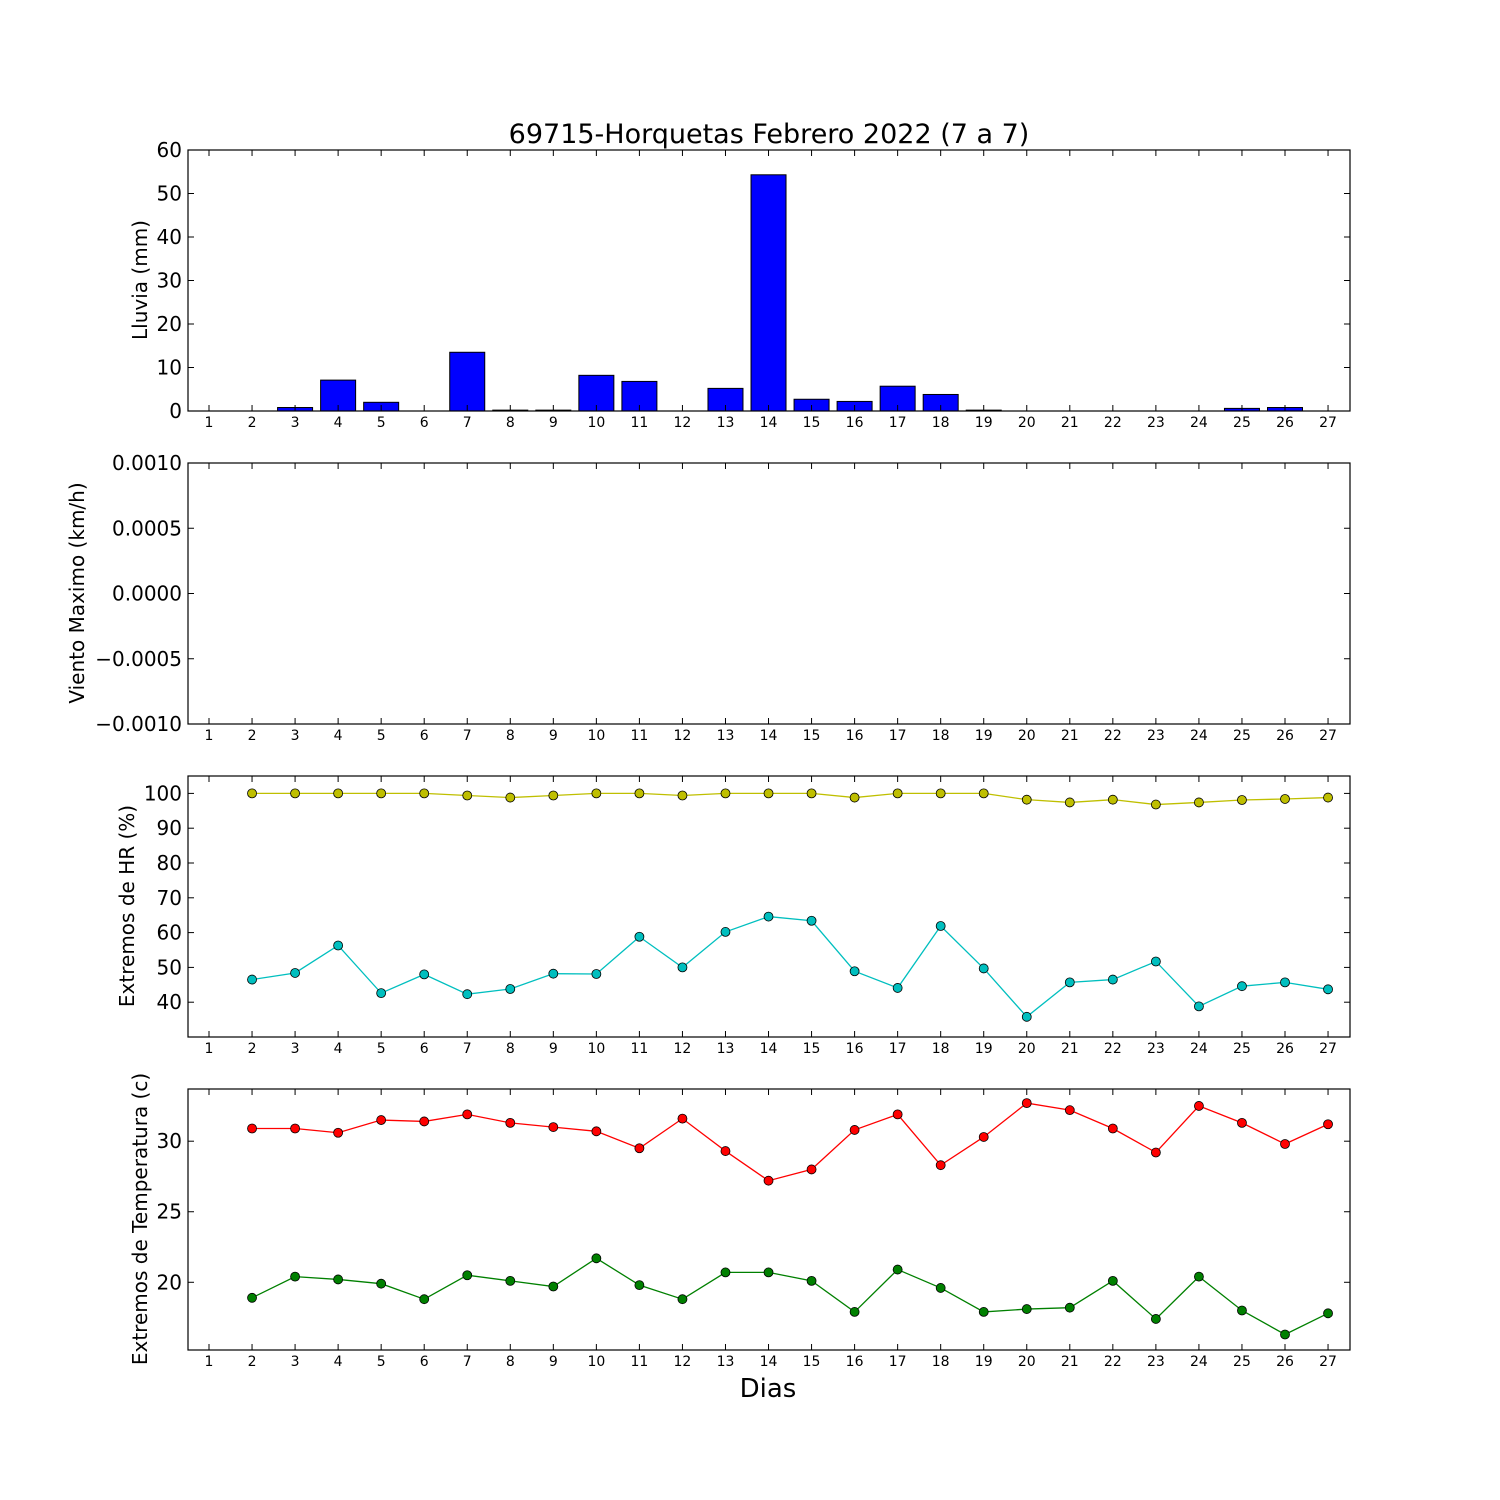 The image size is (1500, 1500). Describe the element at coordinates (768, 1389) in the screenshot. I see `xlabel-days: Dias` at that location.